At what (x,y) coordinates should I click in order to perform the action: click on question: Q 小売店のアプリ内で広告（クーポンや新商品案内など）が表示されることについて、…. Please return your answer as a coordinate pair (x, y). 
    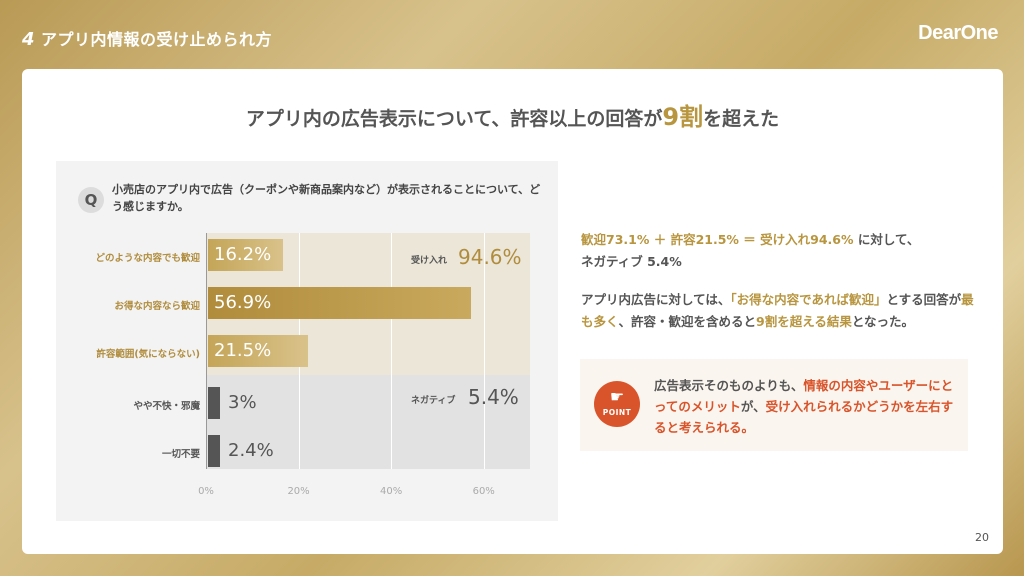
    Looking at the image, I should click on (313, 198).